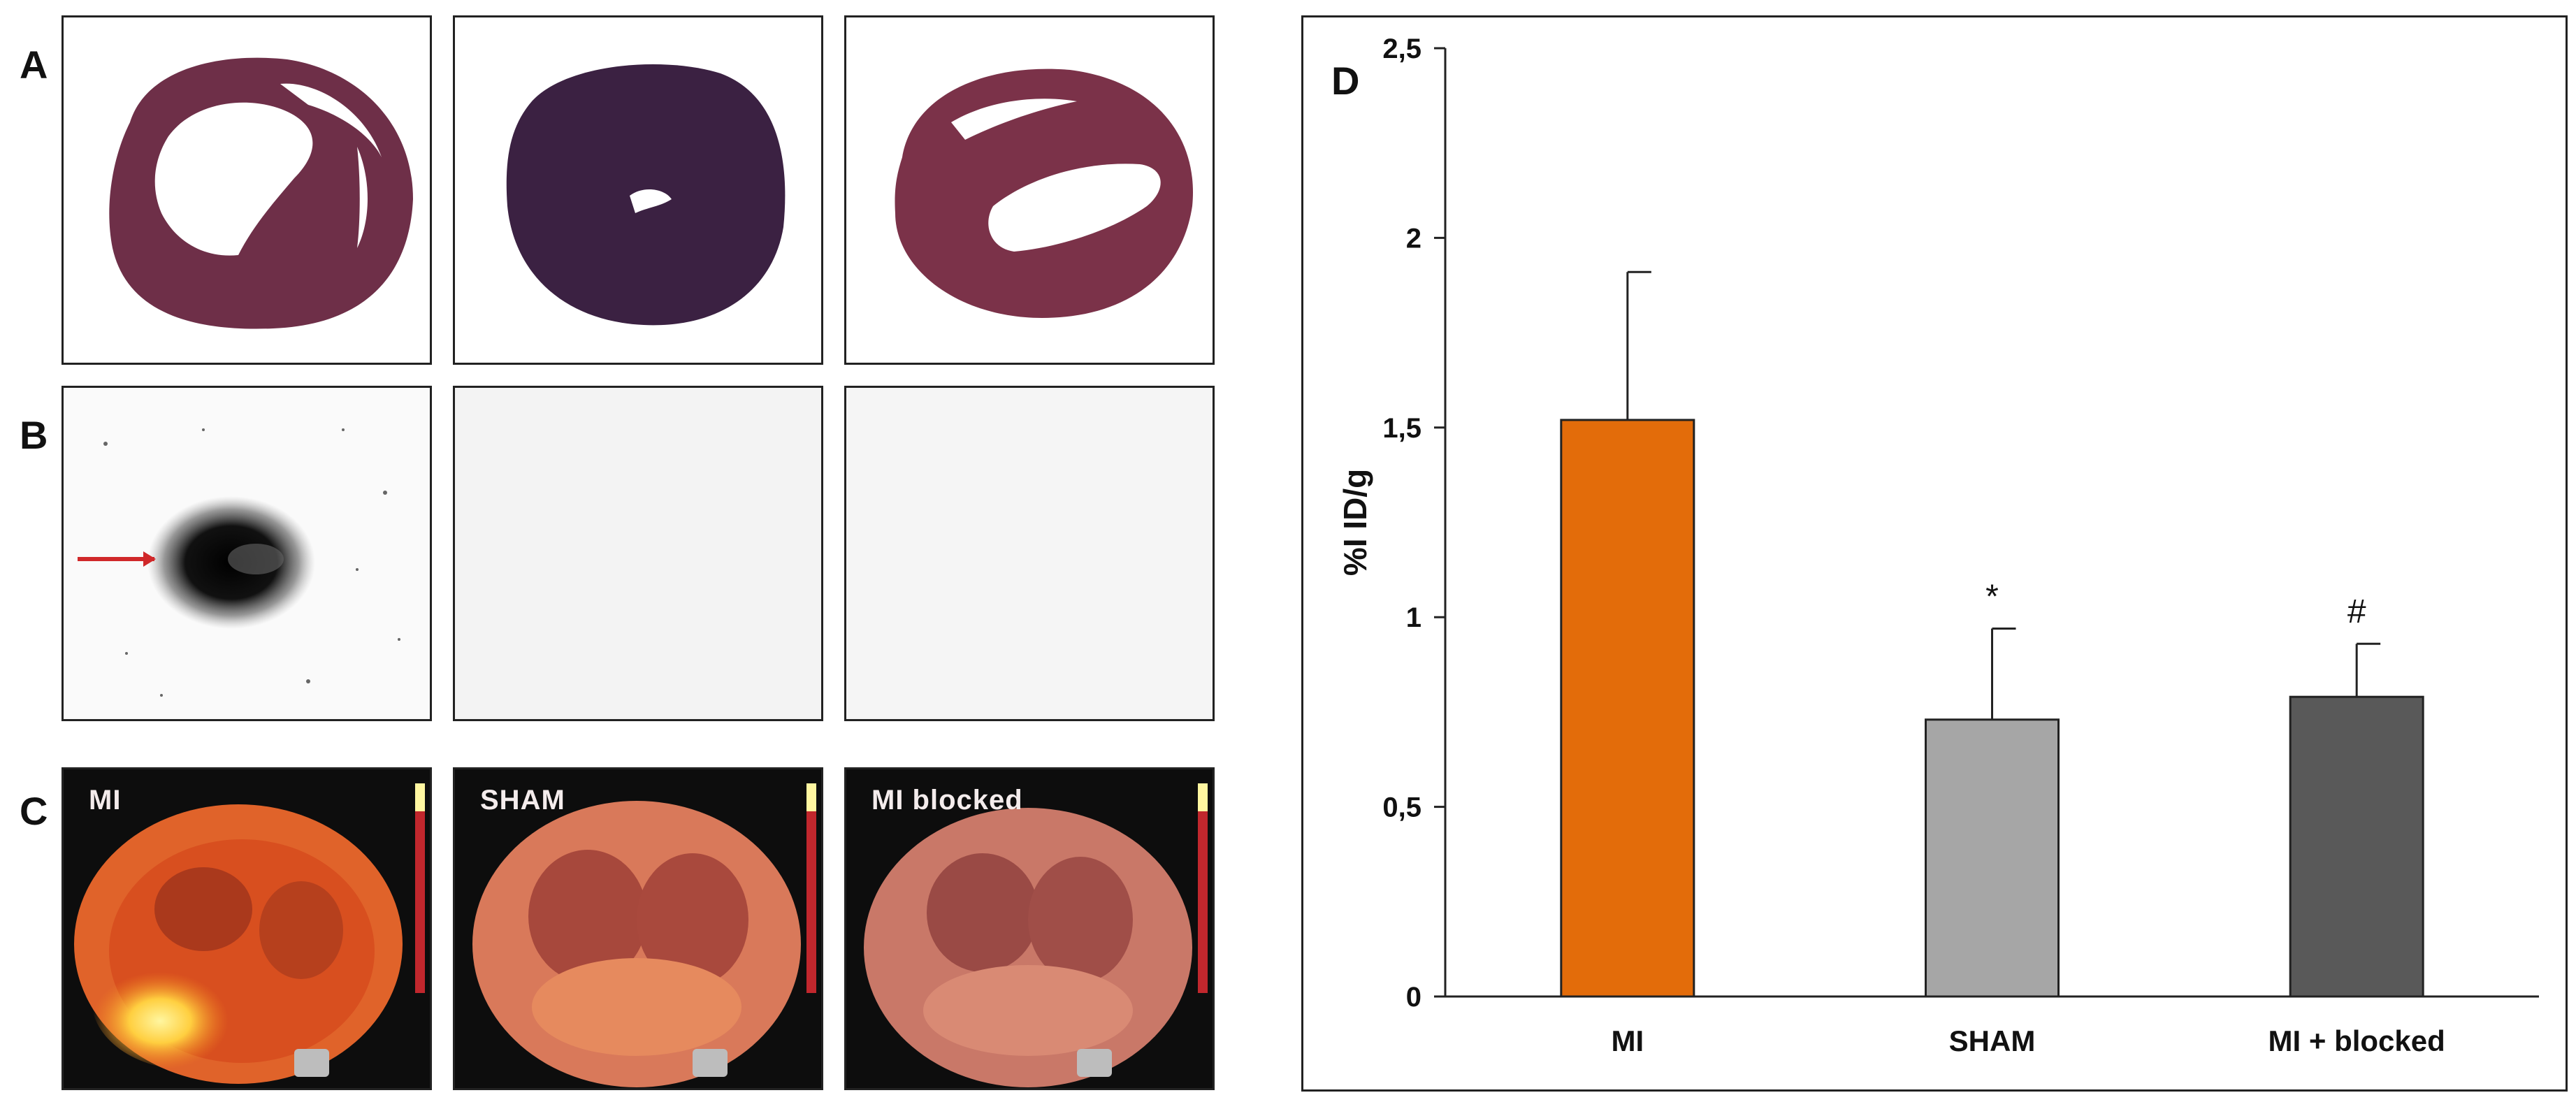 The height and width of the screenshot is (1116, 2576). I want to click on pet-label-mi-blocked: MI blocked, so click(947, 800).